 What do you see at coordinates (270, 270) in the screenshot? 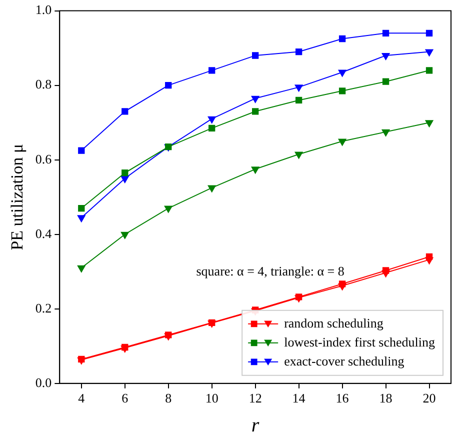
I see `annotation: square: α = 4, triangle: α = 8` at bounding box center [270, 270].